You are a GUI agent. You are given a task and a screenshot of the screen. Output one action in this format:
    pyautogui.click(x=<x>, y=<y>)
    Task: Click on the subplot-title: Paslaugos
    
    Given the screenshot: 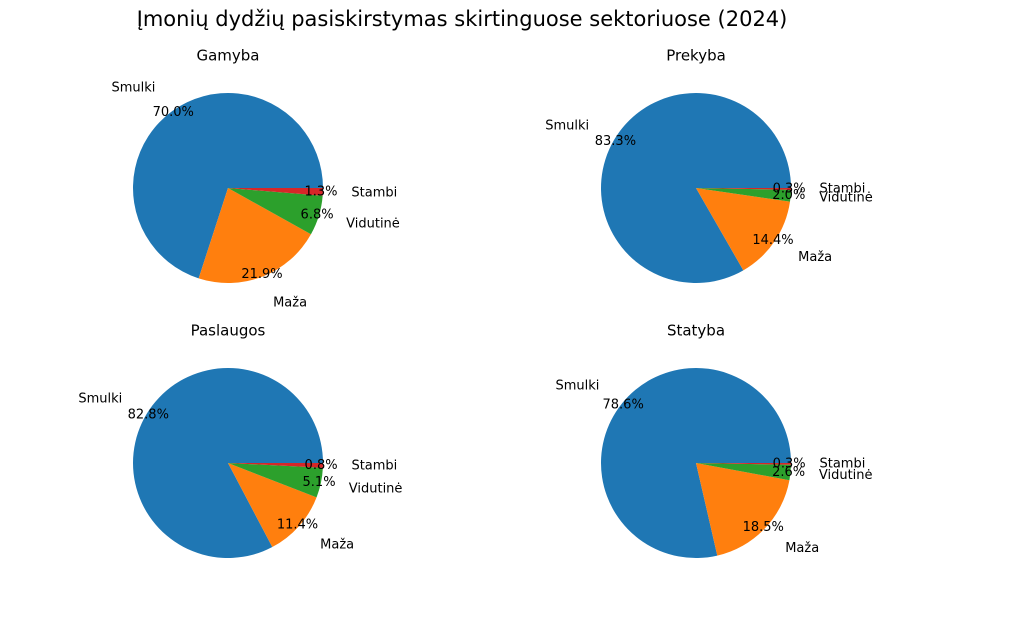 What is the action you would take?
    pyautogui.click(x=228, y=331)
    